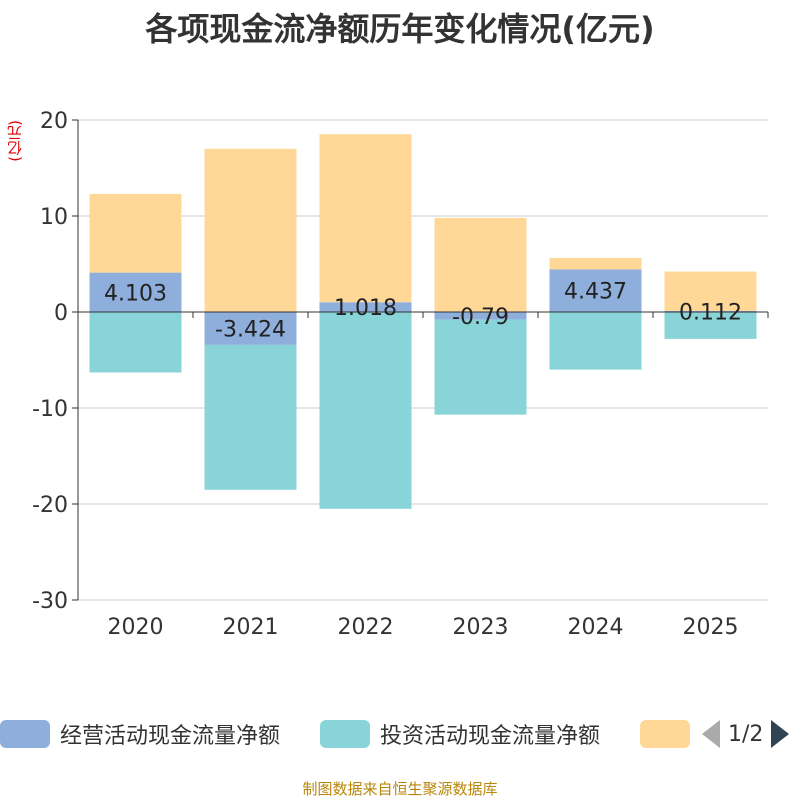 The image size is (800, 800). What do you see at coordinates (61, 313) in the screenshot?
I see `y-tick-label: 0` at bounding box center [61, 313].